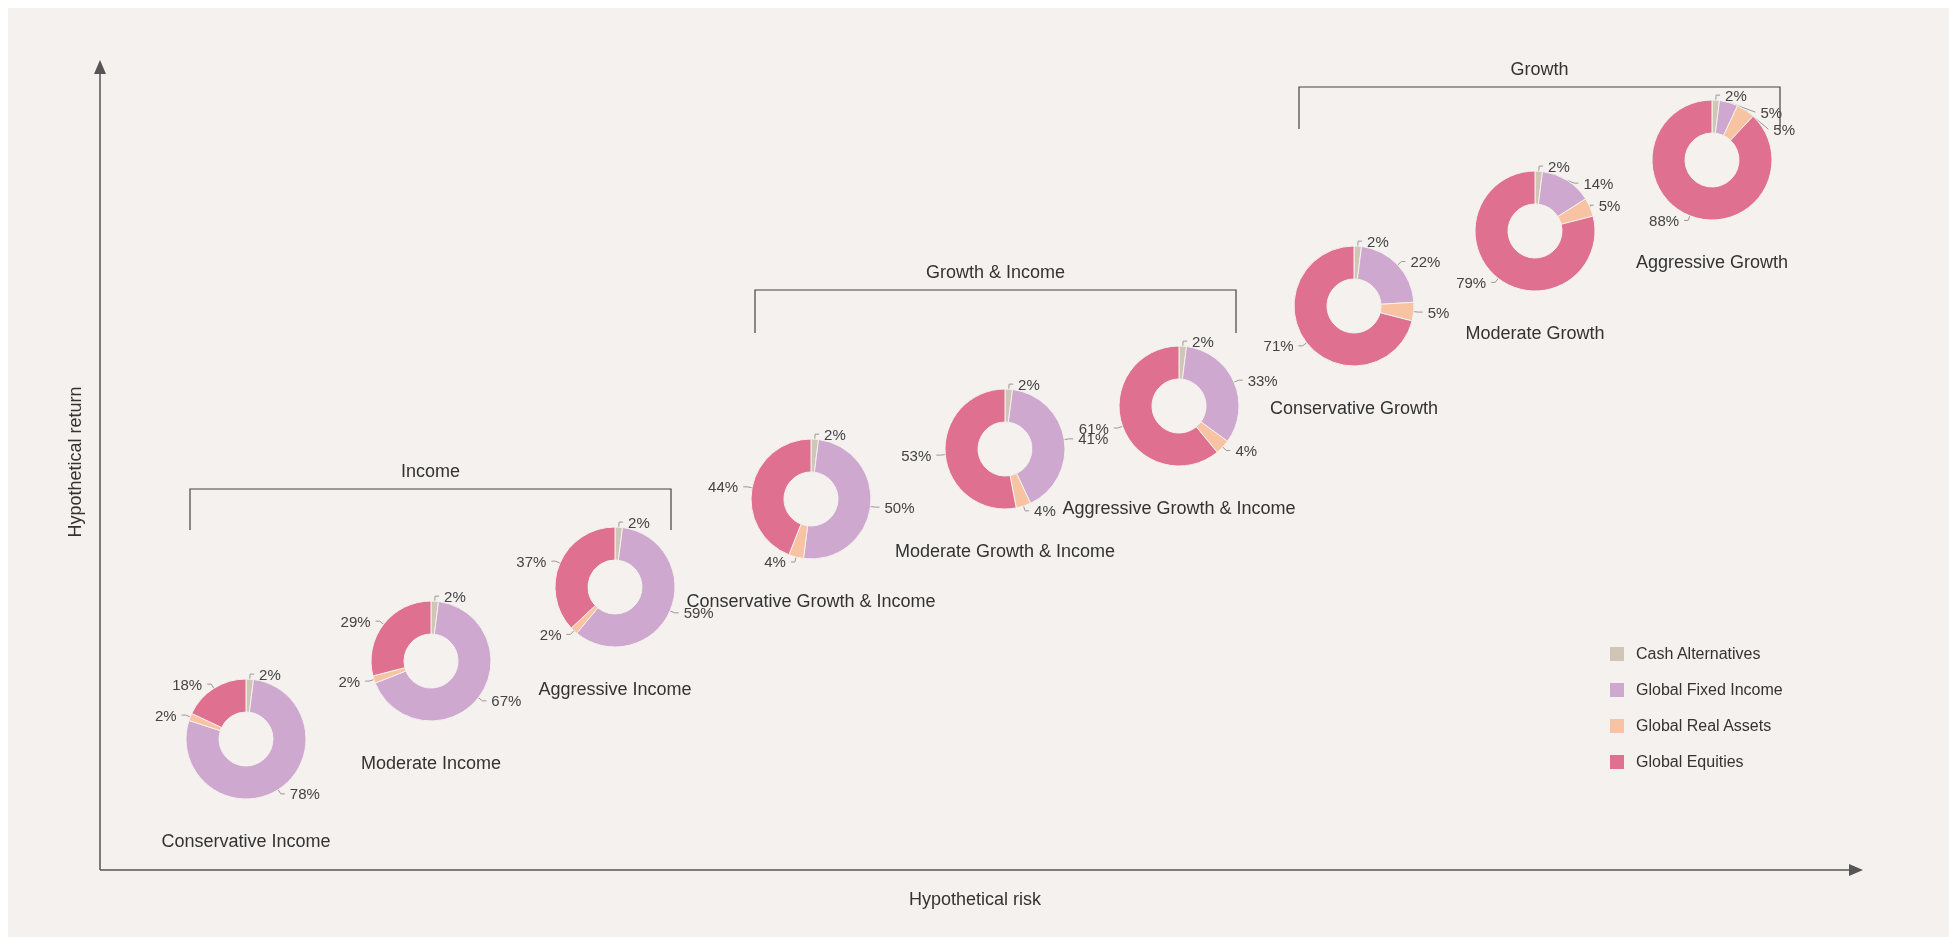  Describe the element at coordinates (1179, 508) in the screenshot. I see `text: Aggressive Growth & Income` at that location.